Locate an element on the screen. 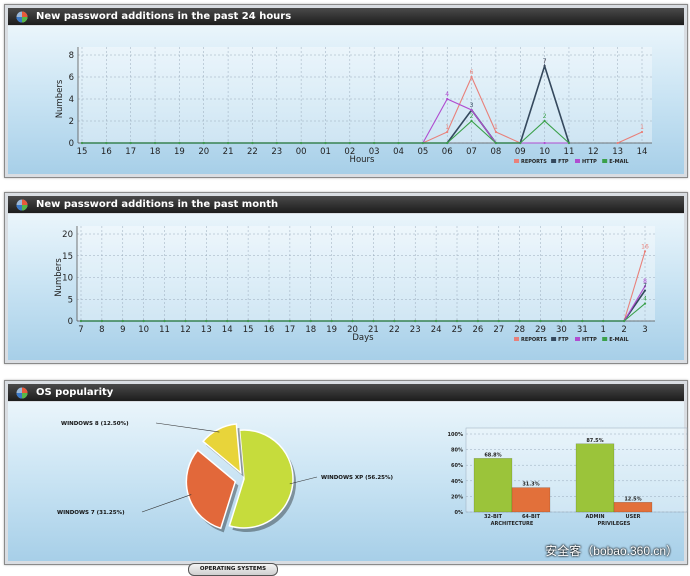 The image size is (690, 576). y-tick-label: 0% is located at coordinates (459, 513).